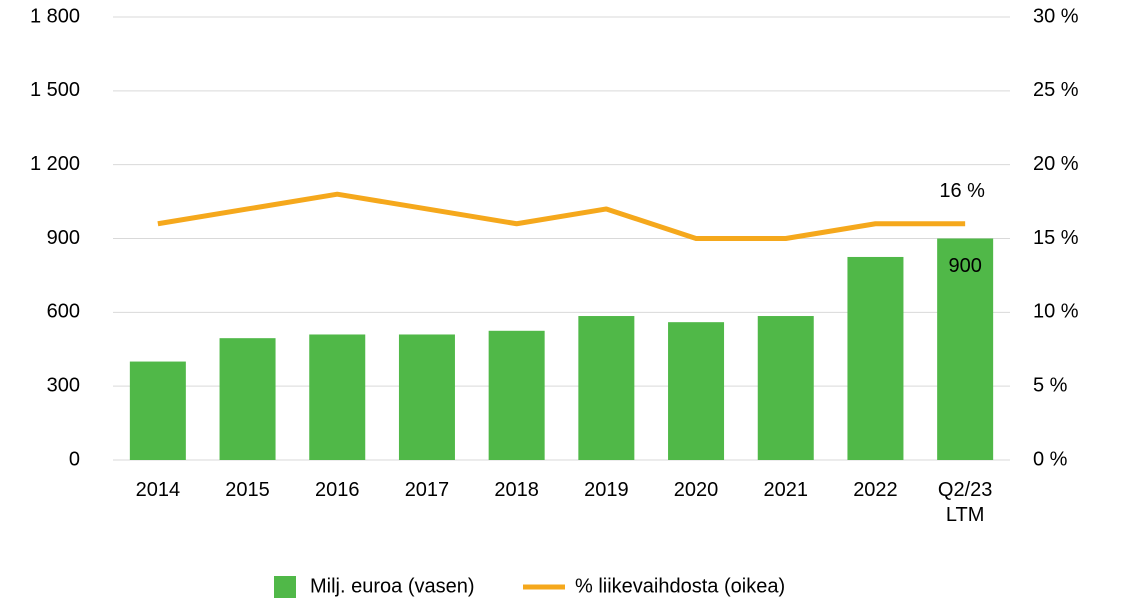  I want to click on data-label: 900, so click(964, 266).